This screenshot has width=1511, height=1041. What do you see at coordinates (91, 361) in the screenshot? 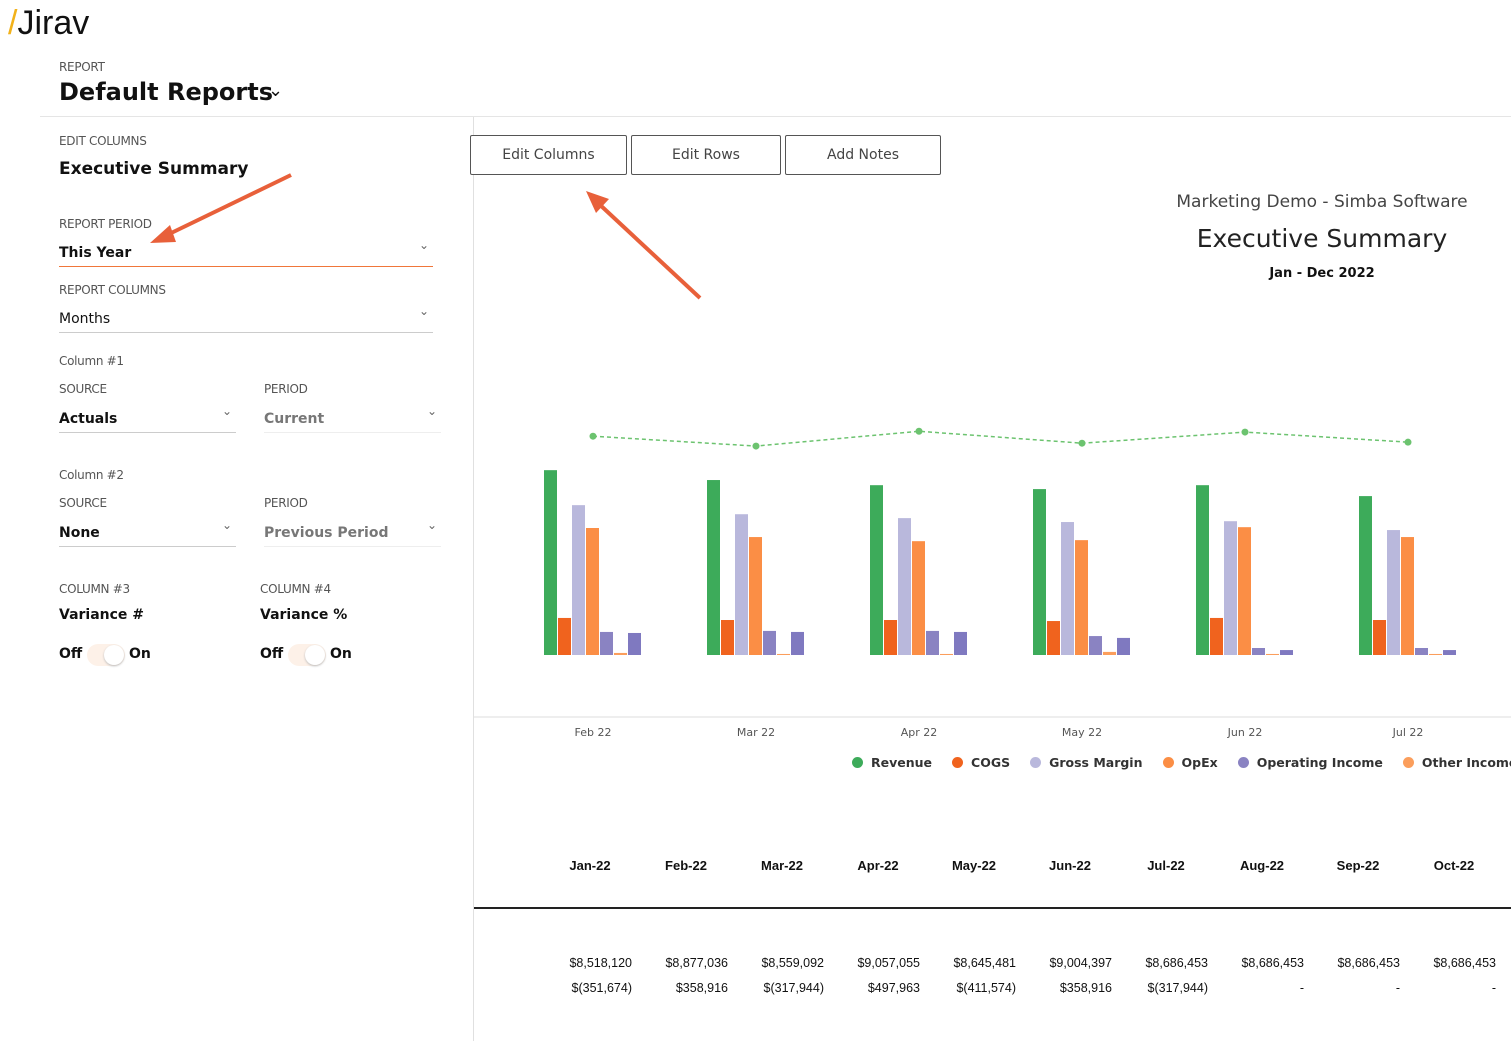
I see `field-label: Column #1` at bounding box center [91, 361].